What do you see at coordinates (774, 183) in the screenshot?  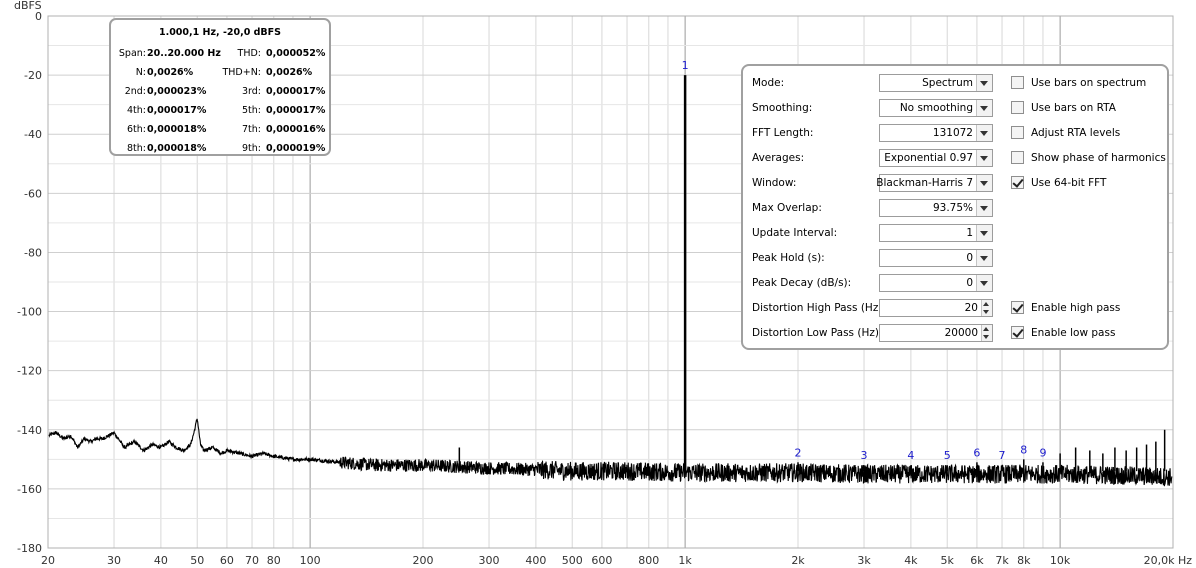 I see `window-label: Window:` at bounding box center [774, 183].